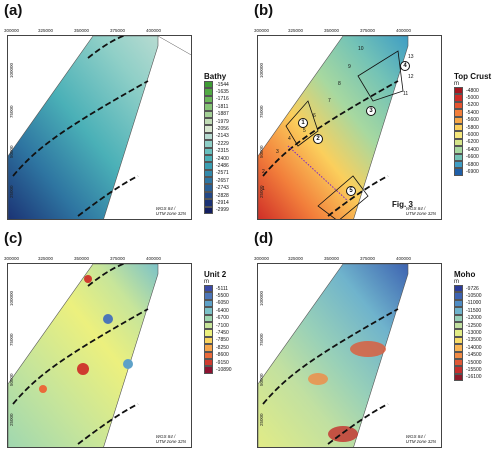 The width and height of the screenshot is (500, 455). I want to click on legend-label: -6600, so click(472, 157).